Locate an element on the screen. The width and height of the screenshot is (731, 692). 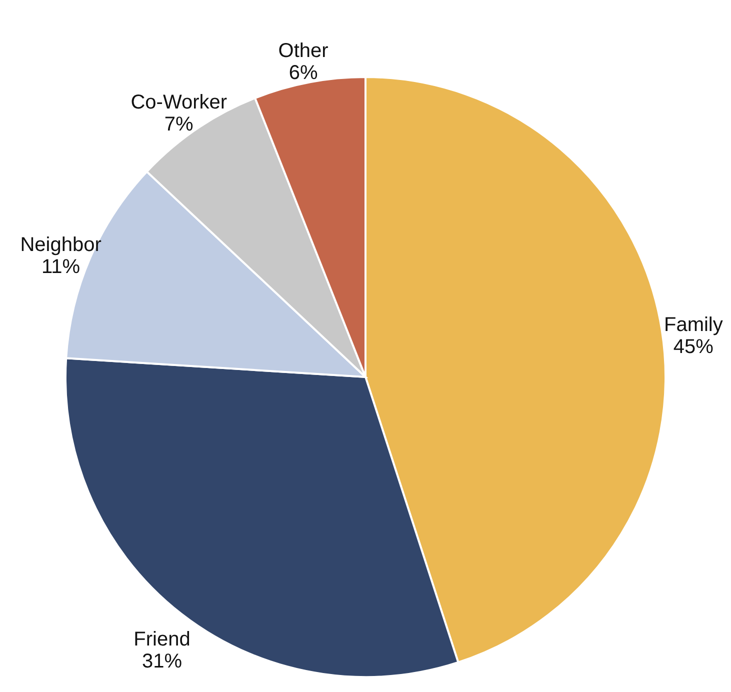
data-label: 31% is located at coordinates (162, 661).